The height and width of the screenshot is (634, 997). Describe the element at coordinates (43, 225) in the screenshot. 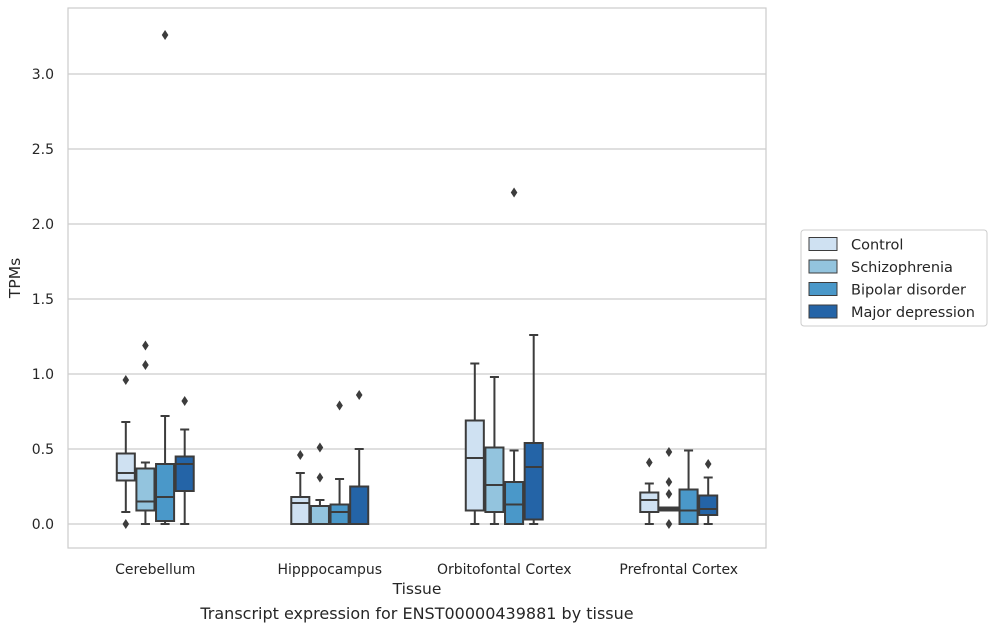

I see `y-tick-label: 2.0` at that location.